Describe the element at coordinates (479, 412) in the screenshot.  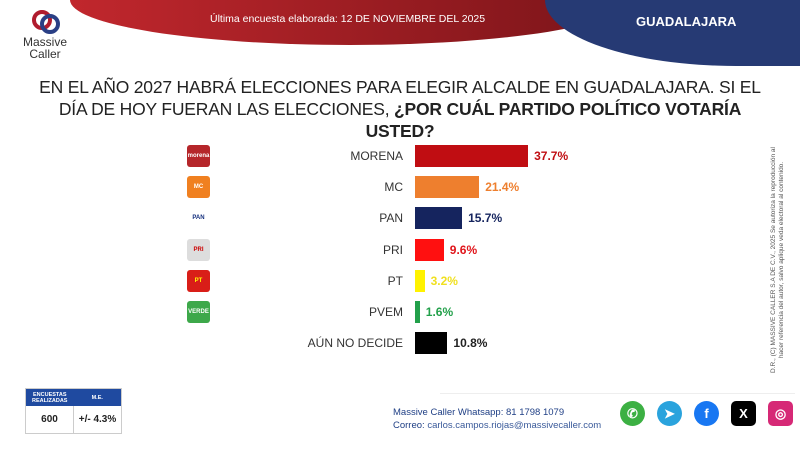
I see `whatsapp-contact: Massive Caller Whatsapp: 81 1798 1079` at that location.